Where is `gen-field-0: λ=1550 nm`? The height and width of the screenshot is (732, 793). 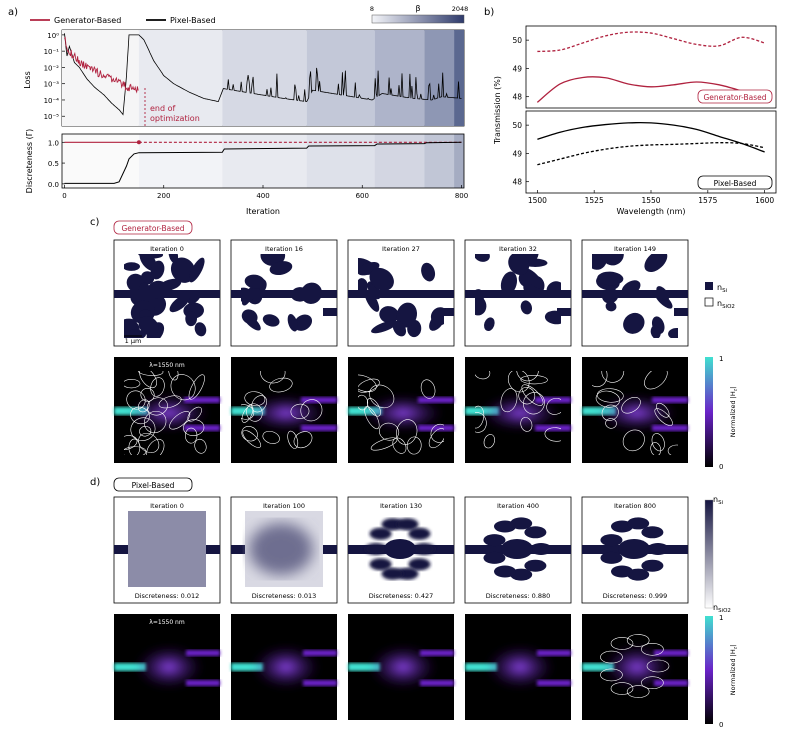
gen-field-0: λ=1550 nm is located at coordinates (167, 410).